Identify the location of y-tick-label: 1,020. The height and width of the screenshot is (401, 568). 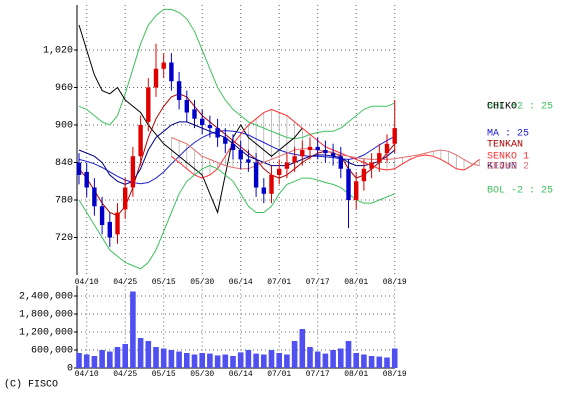
(58, 51).